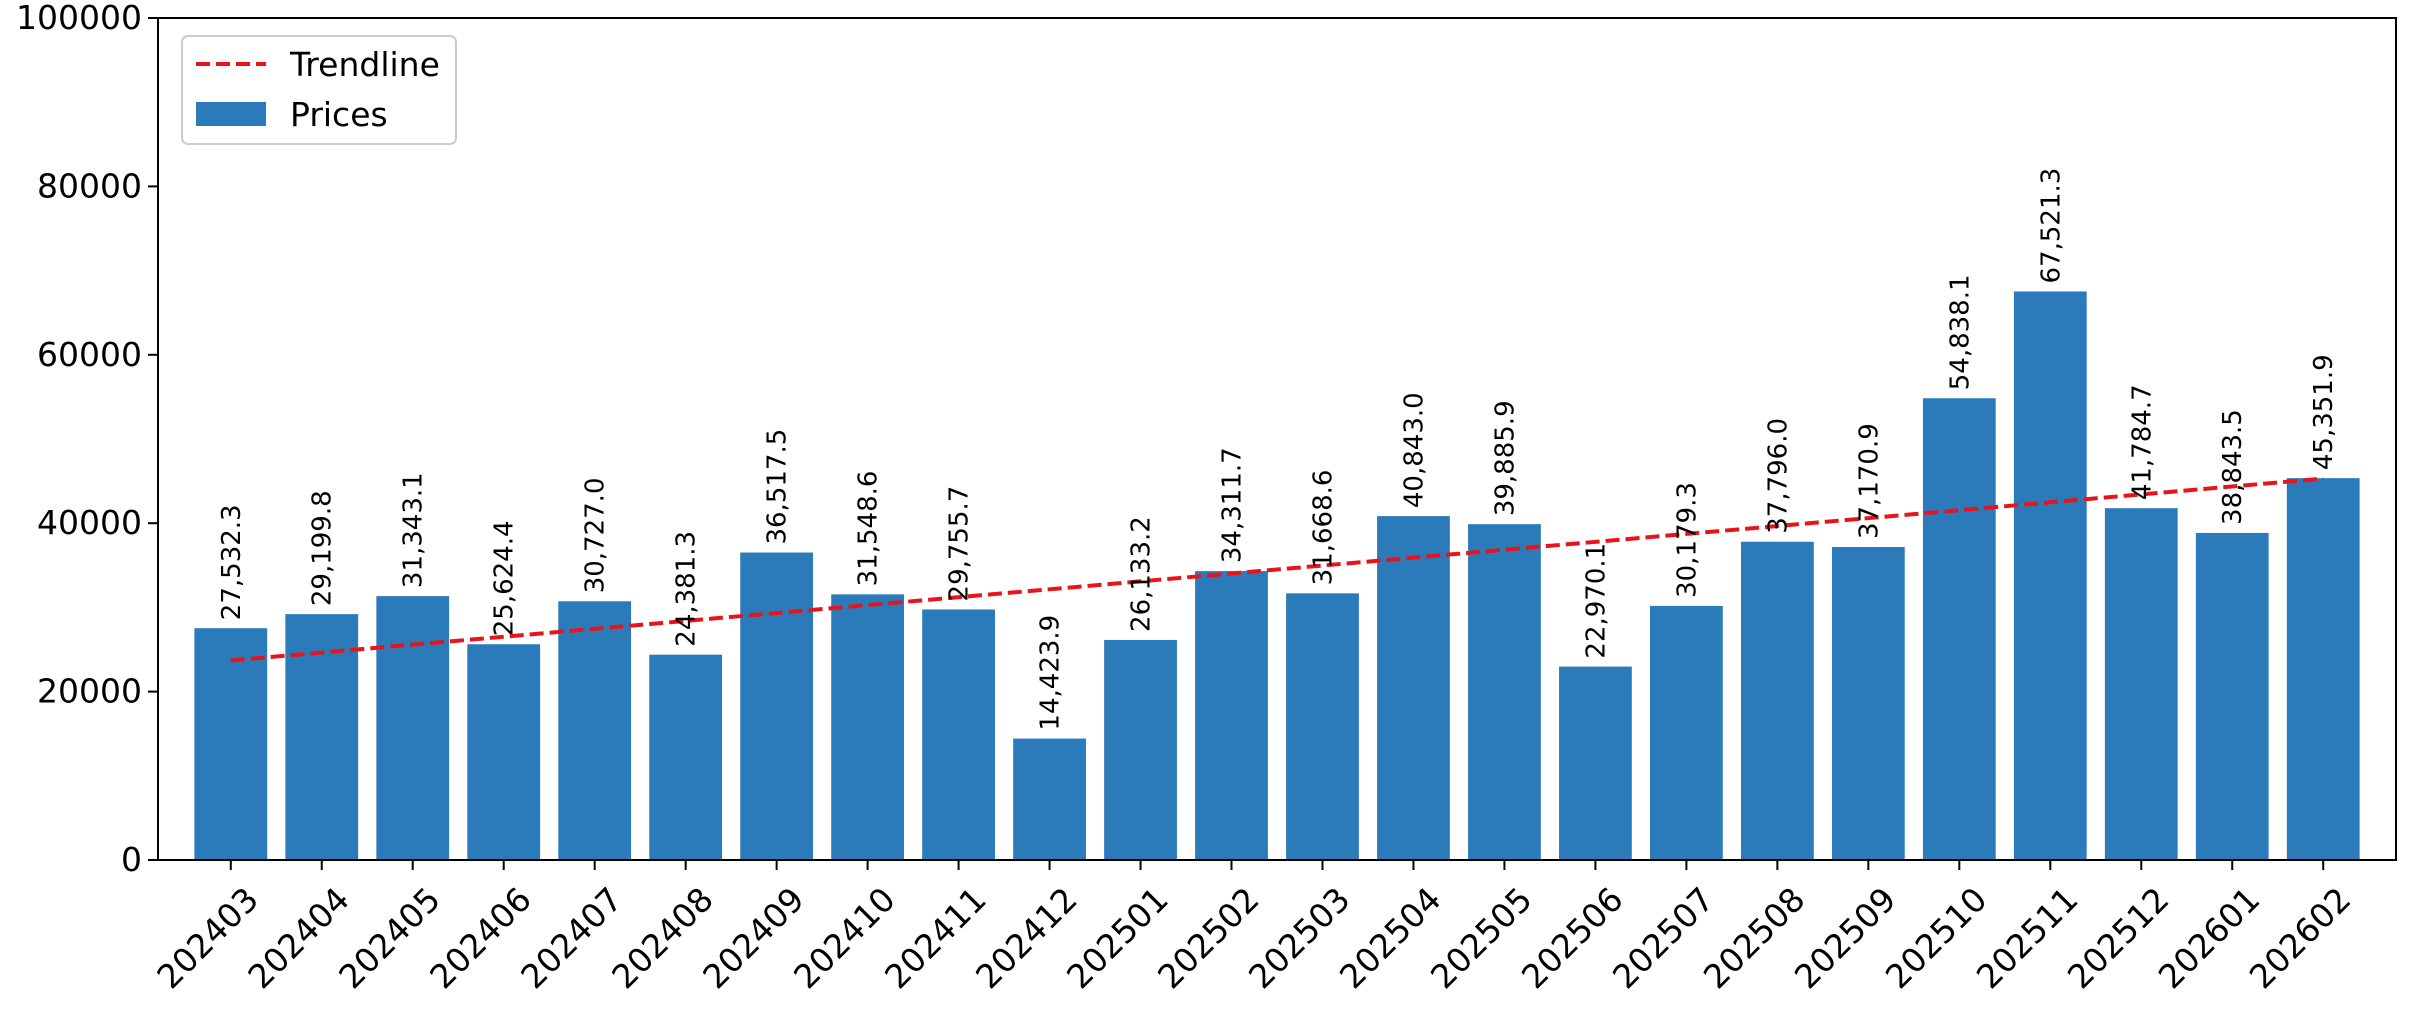  Describe the element at coordinates (1505, 458) in the screenshot. I see `bar-value-label: 39,885.9` at that location.